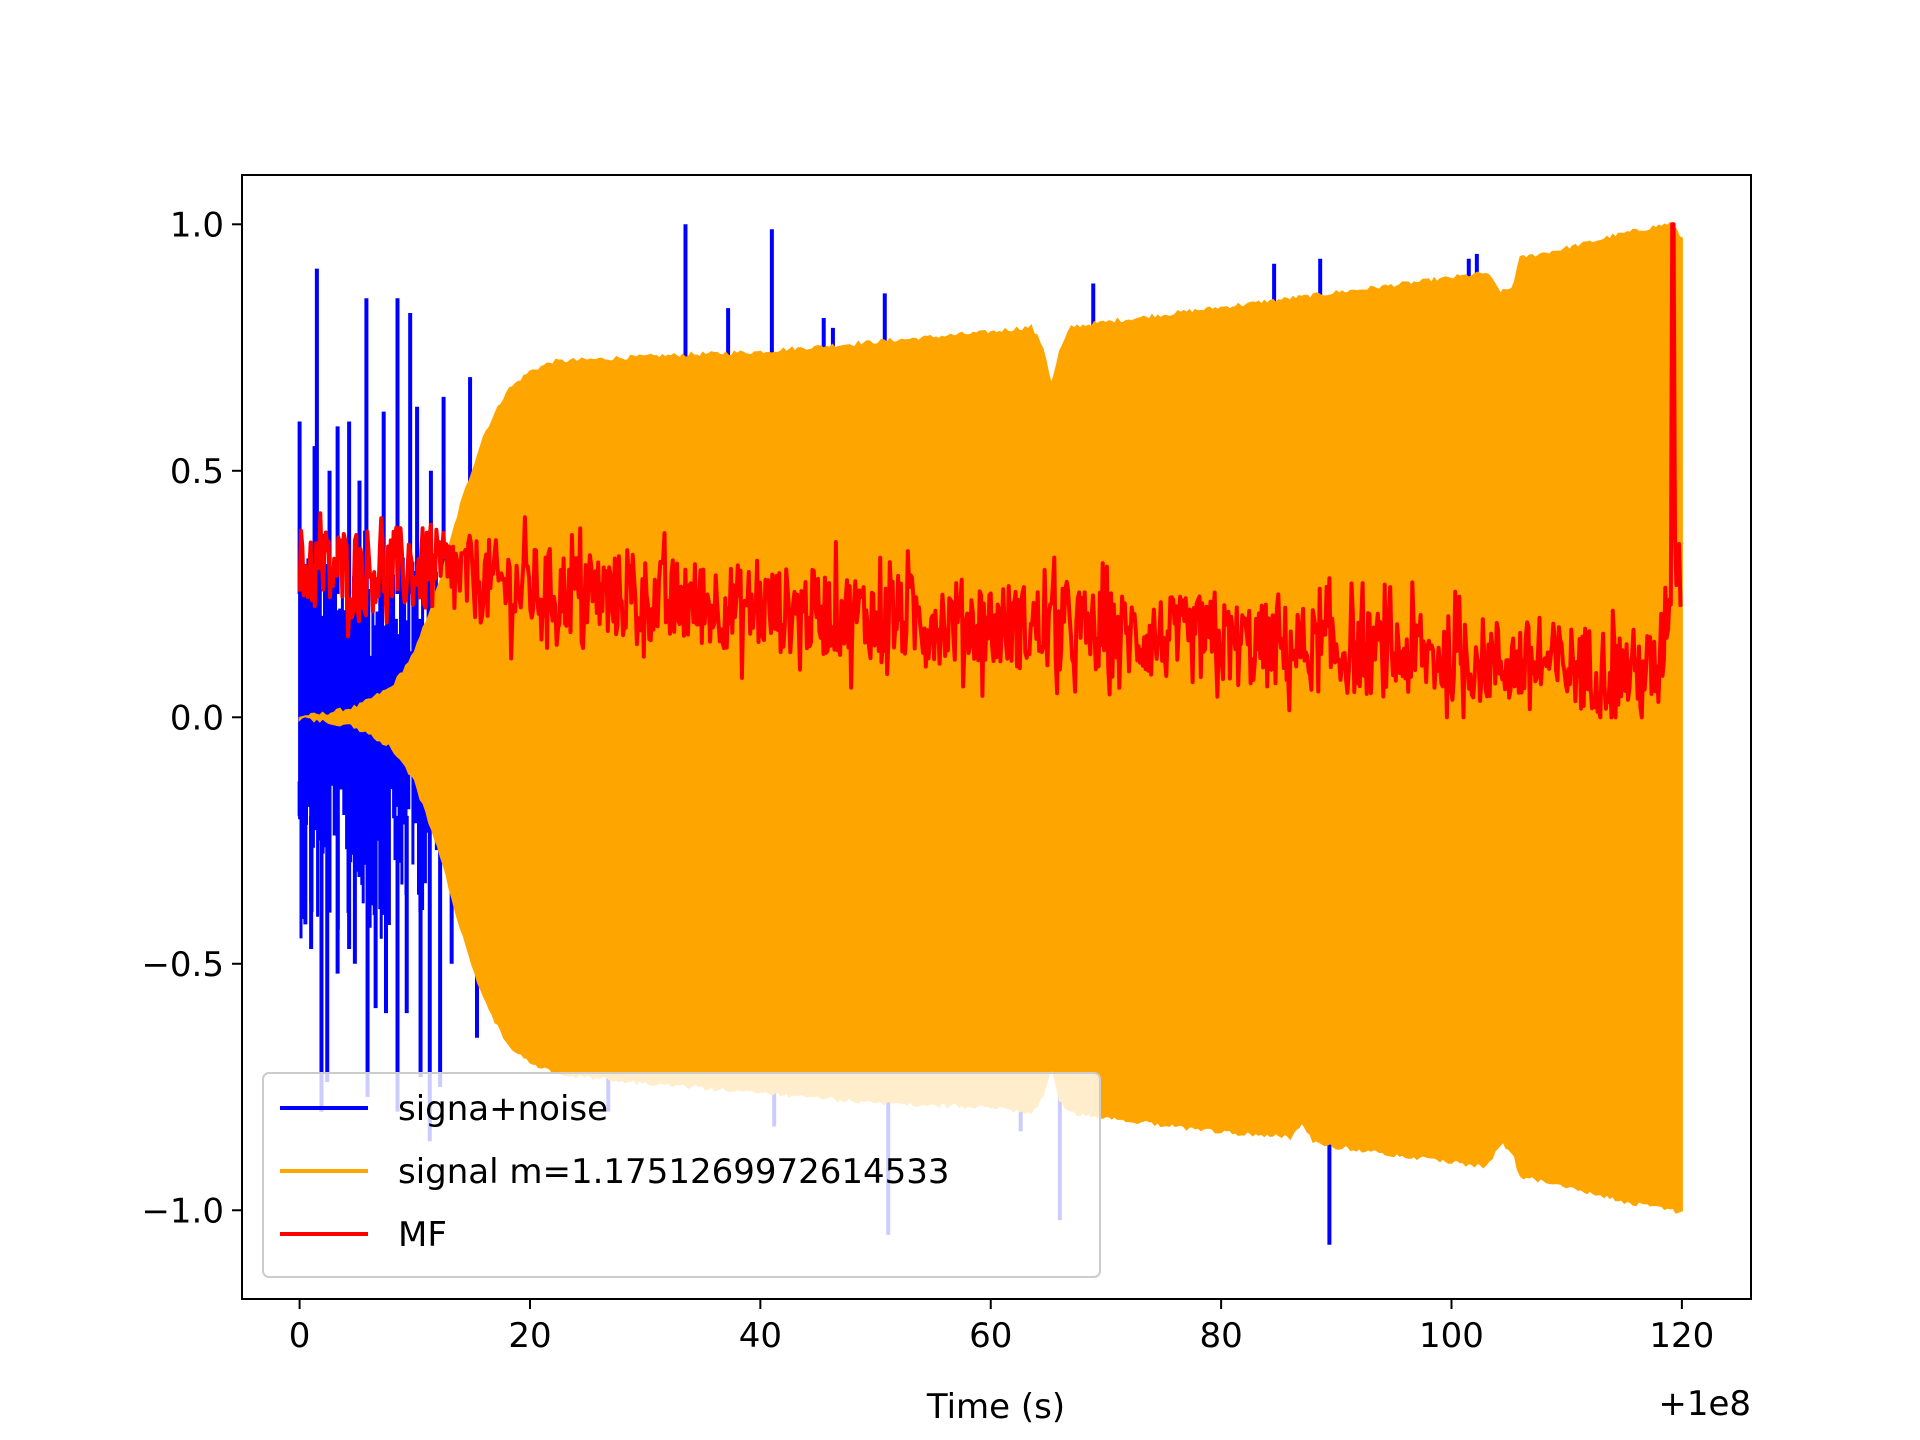 The image size is (1920, 1440). What do you see at coordinates (197, 718) in the screenshot?
I see `y-tick-label: 0.0` at bounding box center [197, 718].